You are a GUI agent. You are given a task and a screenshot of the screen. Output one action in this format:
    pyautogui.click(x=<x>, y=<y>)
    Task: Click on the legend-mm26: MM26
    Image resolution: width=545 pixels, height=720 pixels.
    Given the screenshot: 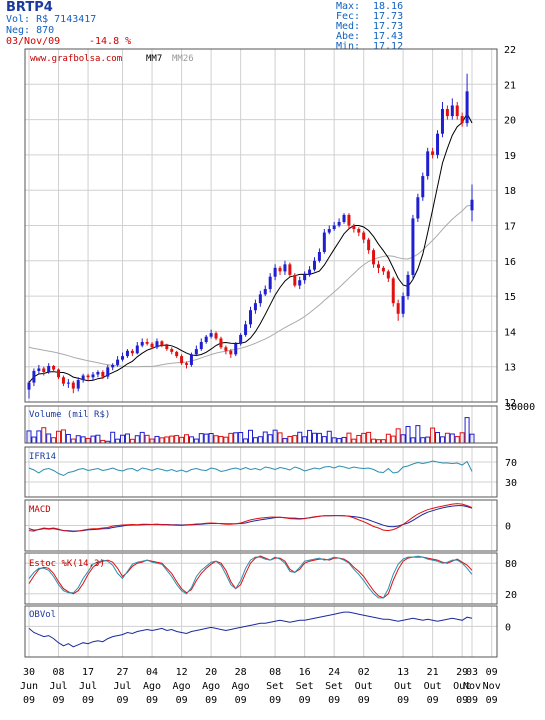 What is the action you would take?
    pyautogui.click(x=183, y=59)
    